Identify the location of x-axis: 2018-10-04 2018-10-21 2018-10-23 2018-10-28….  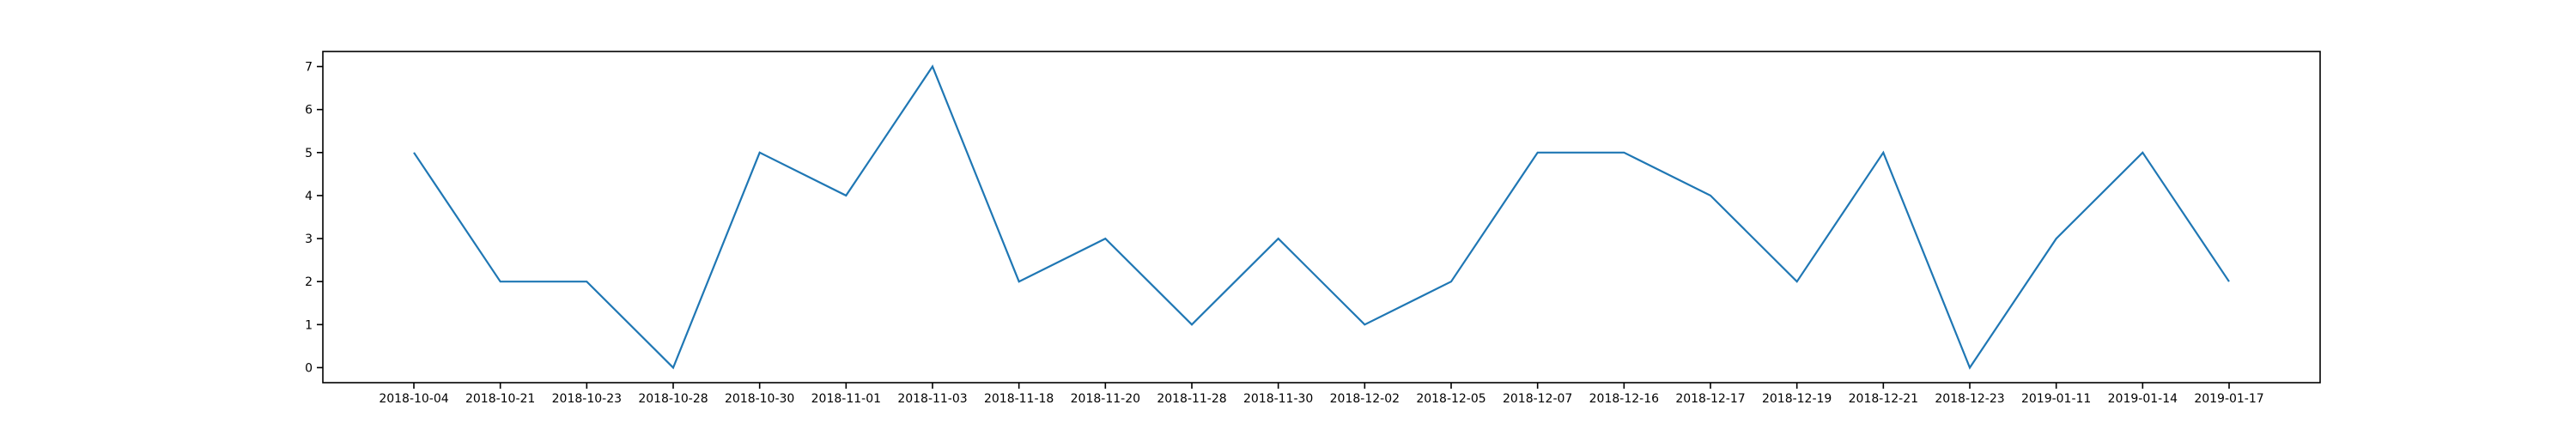
(1321, 394).